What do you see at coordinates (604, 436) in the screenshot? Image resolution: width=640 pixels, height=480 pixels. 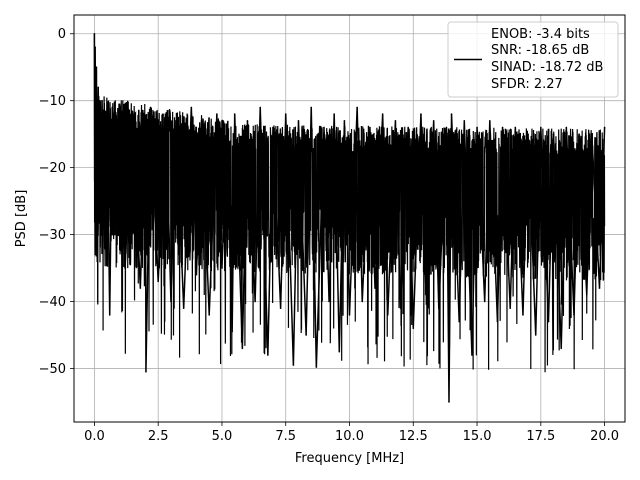 I see `x-tick-label: 20.0` at bounding box center [604, 436].